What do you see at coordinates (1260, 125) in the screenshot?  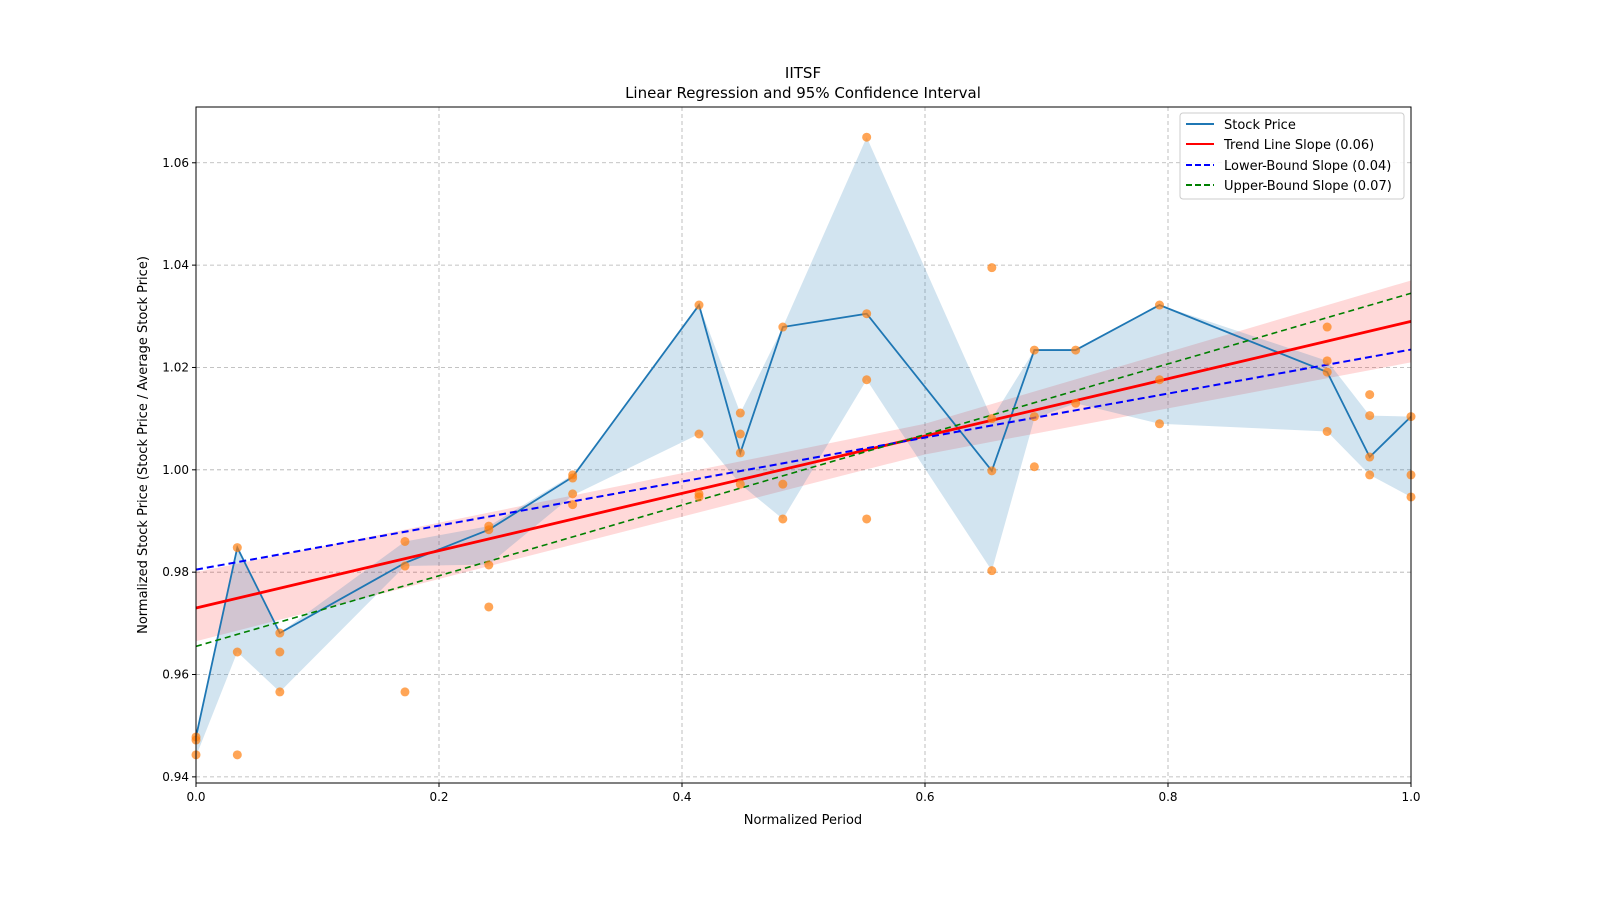 I see `legend-label-price: Stock Price` at bounding box center [1260, 125].